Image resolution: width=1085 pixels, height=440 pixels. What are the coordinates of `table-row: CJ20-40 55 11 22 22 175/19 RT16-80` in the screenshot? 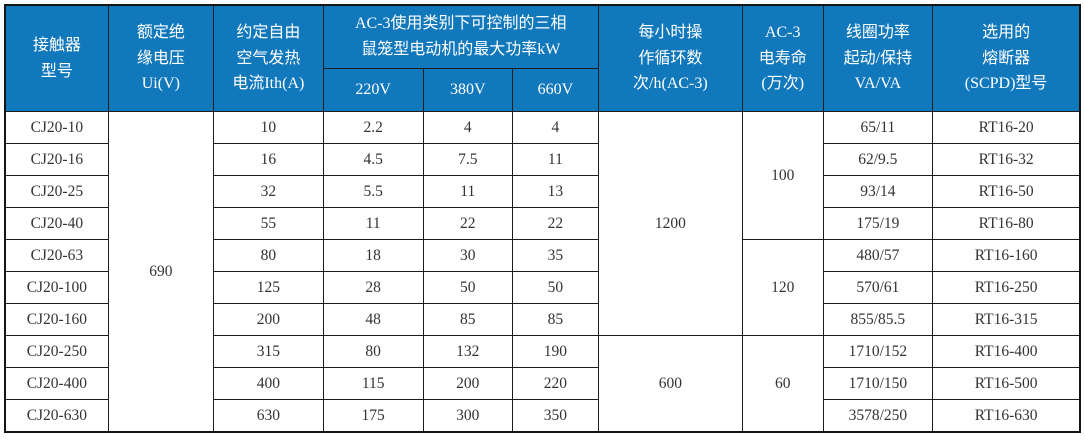 It's located at (542, 223).